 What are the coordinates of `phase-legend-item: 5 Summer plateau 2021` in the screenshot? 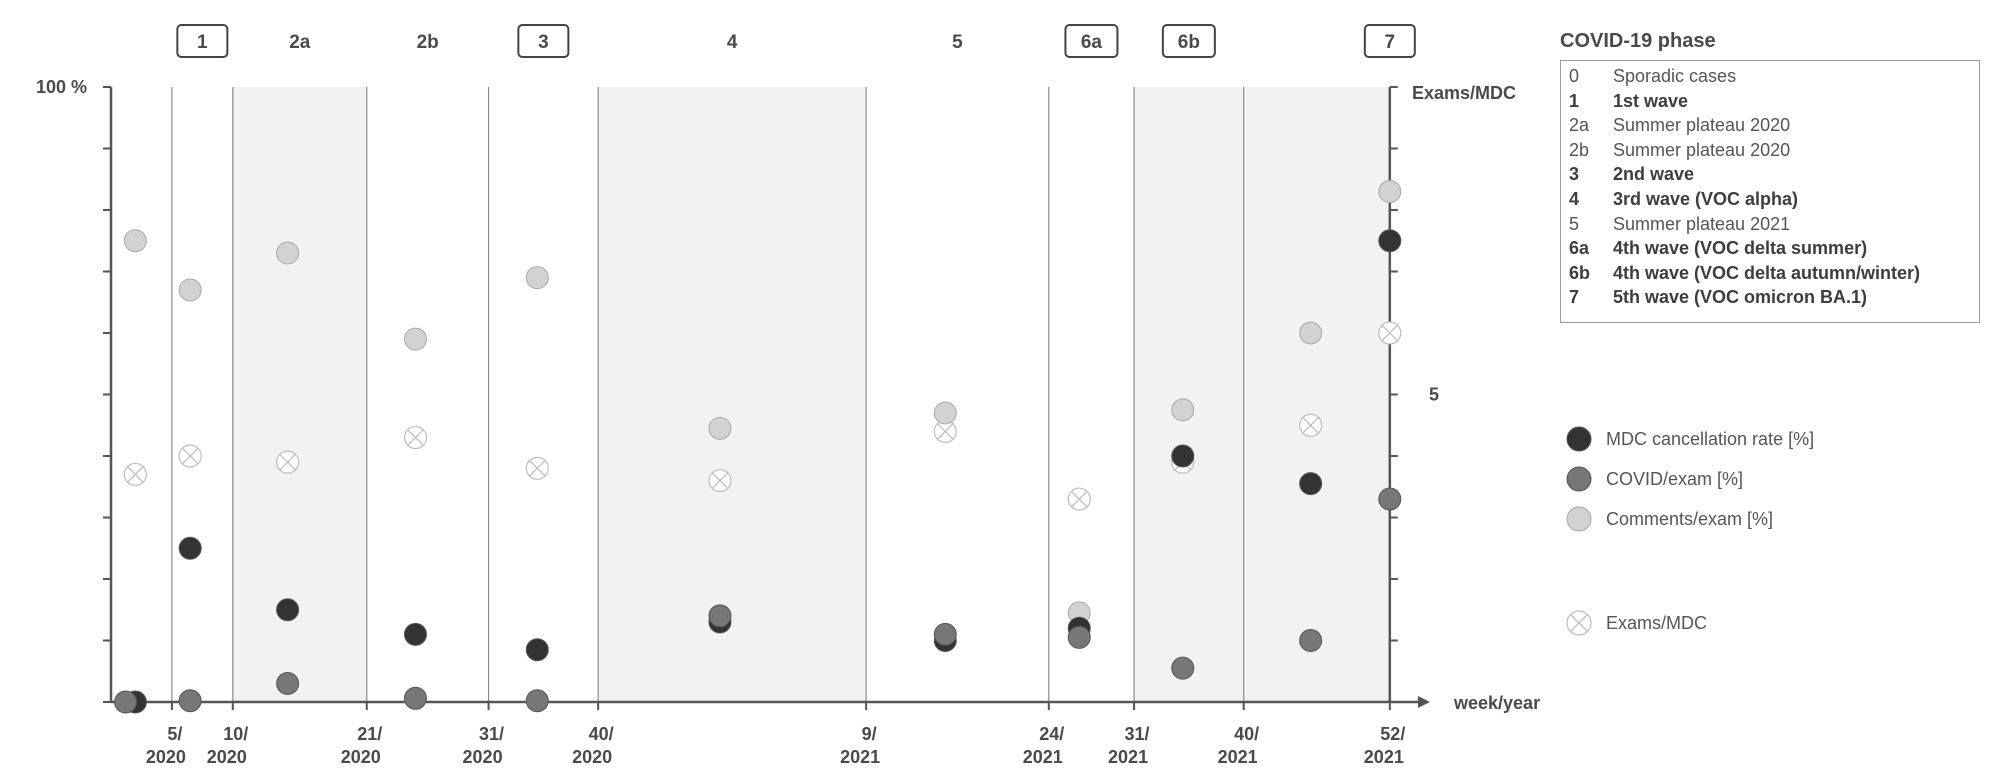 It's located at (1770, 224).